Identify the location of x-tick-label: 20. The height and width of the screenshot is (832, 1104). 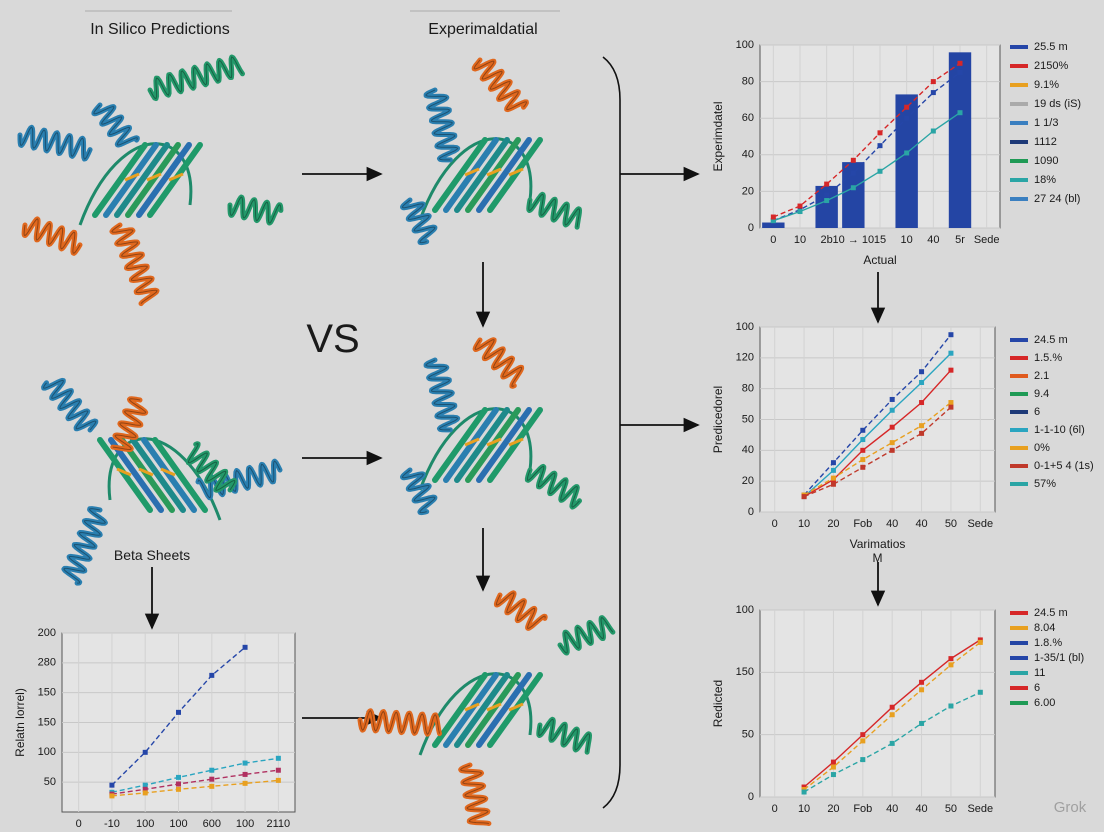
(833, 809).